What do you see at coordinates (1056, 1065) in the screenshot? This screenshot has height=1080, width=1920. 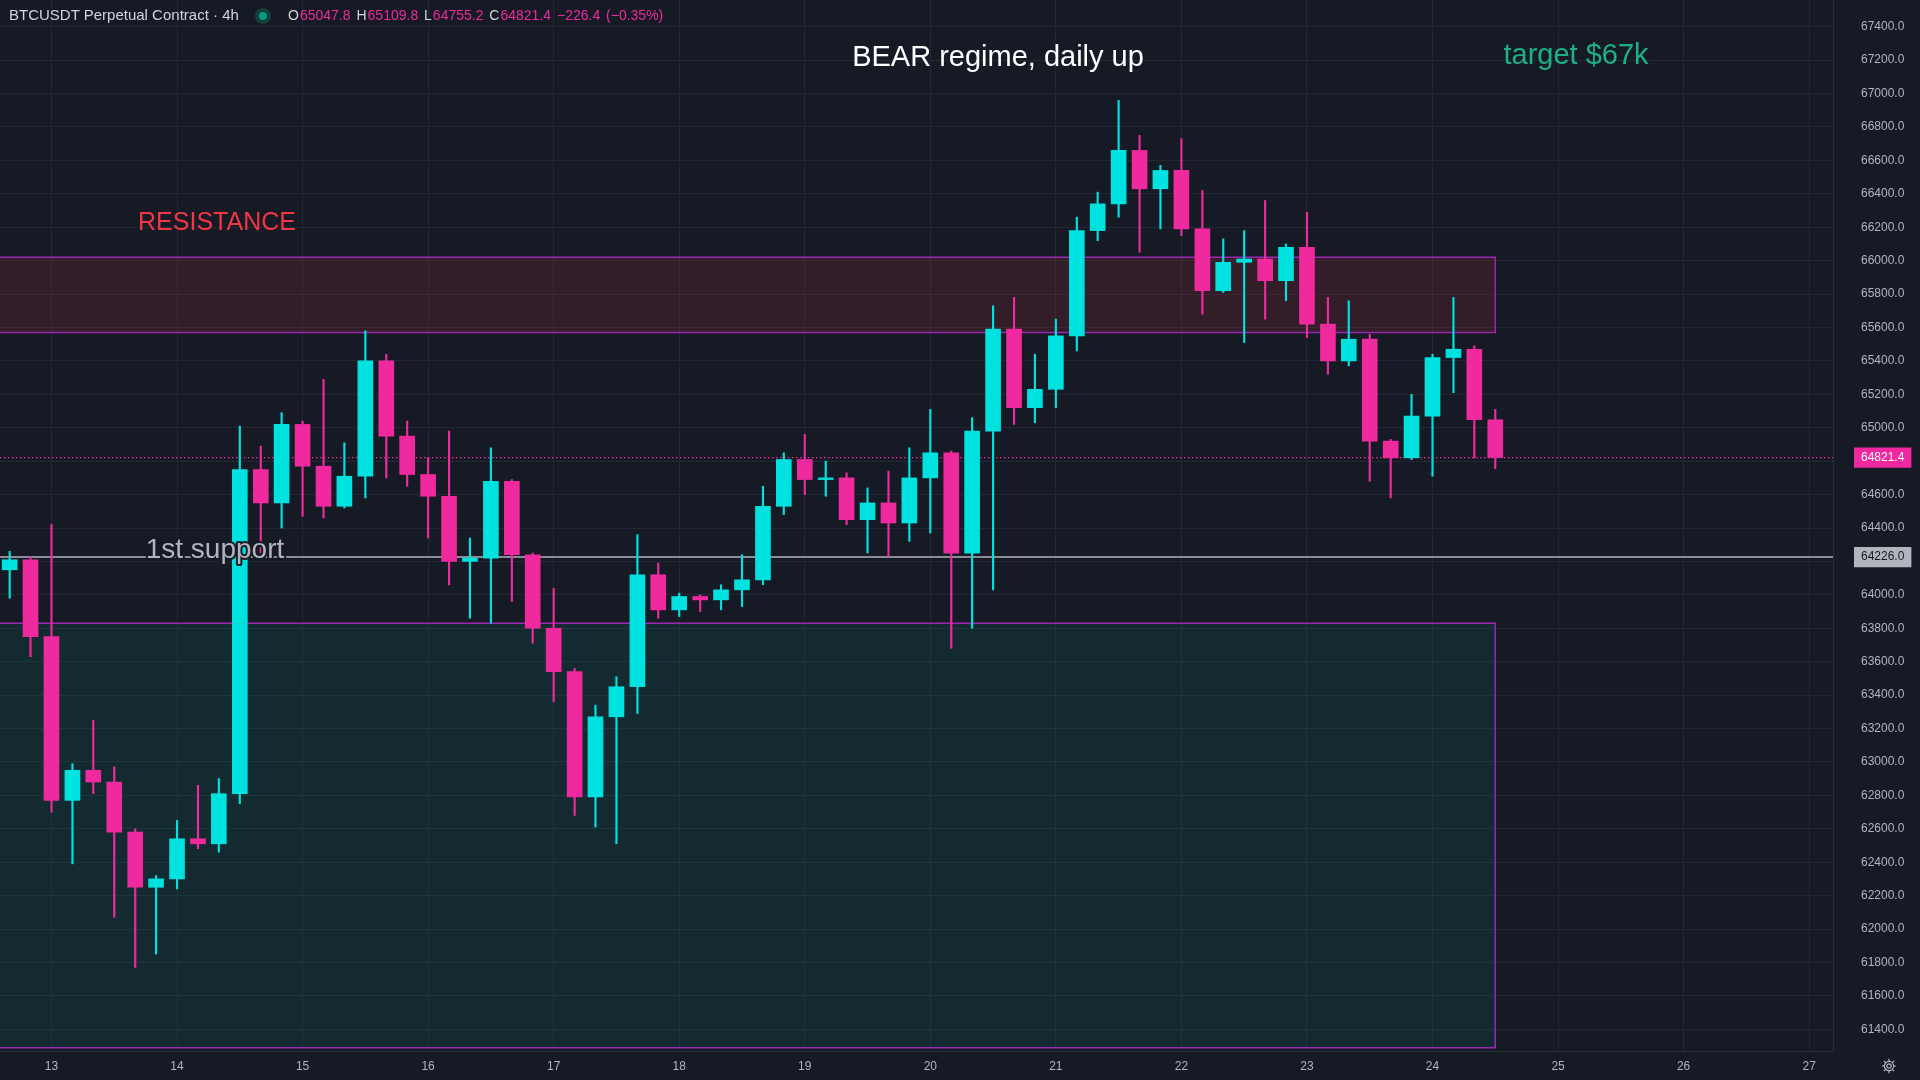 I see `x-tick-label: 21` at bounding box center [1056, 1065].